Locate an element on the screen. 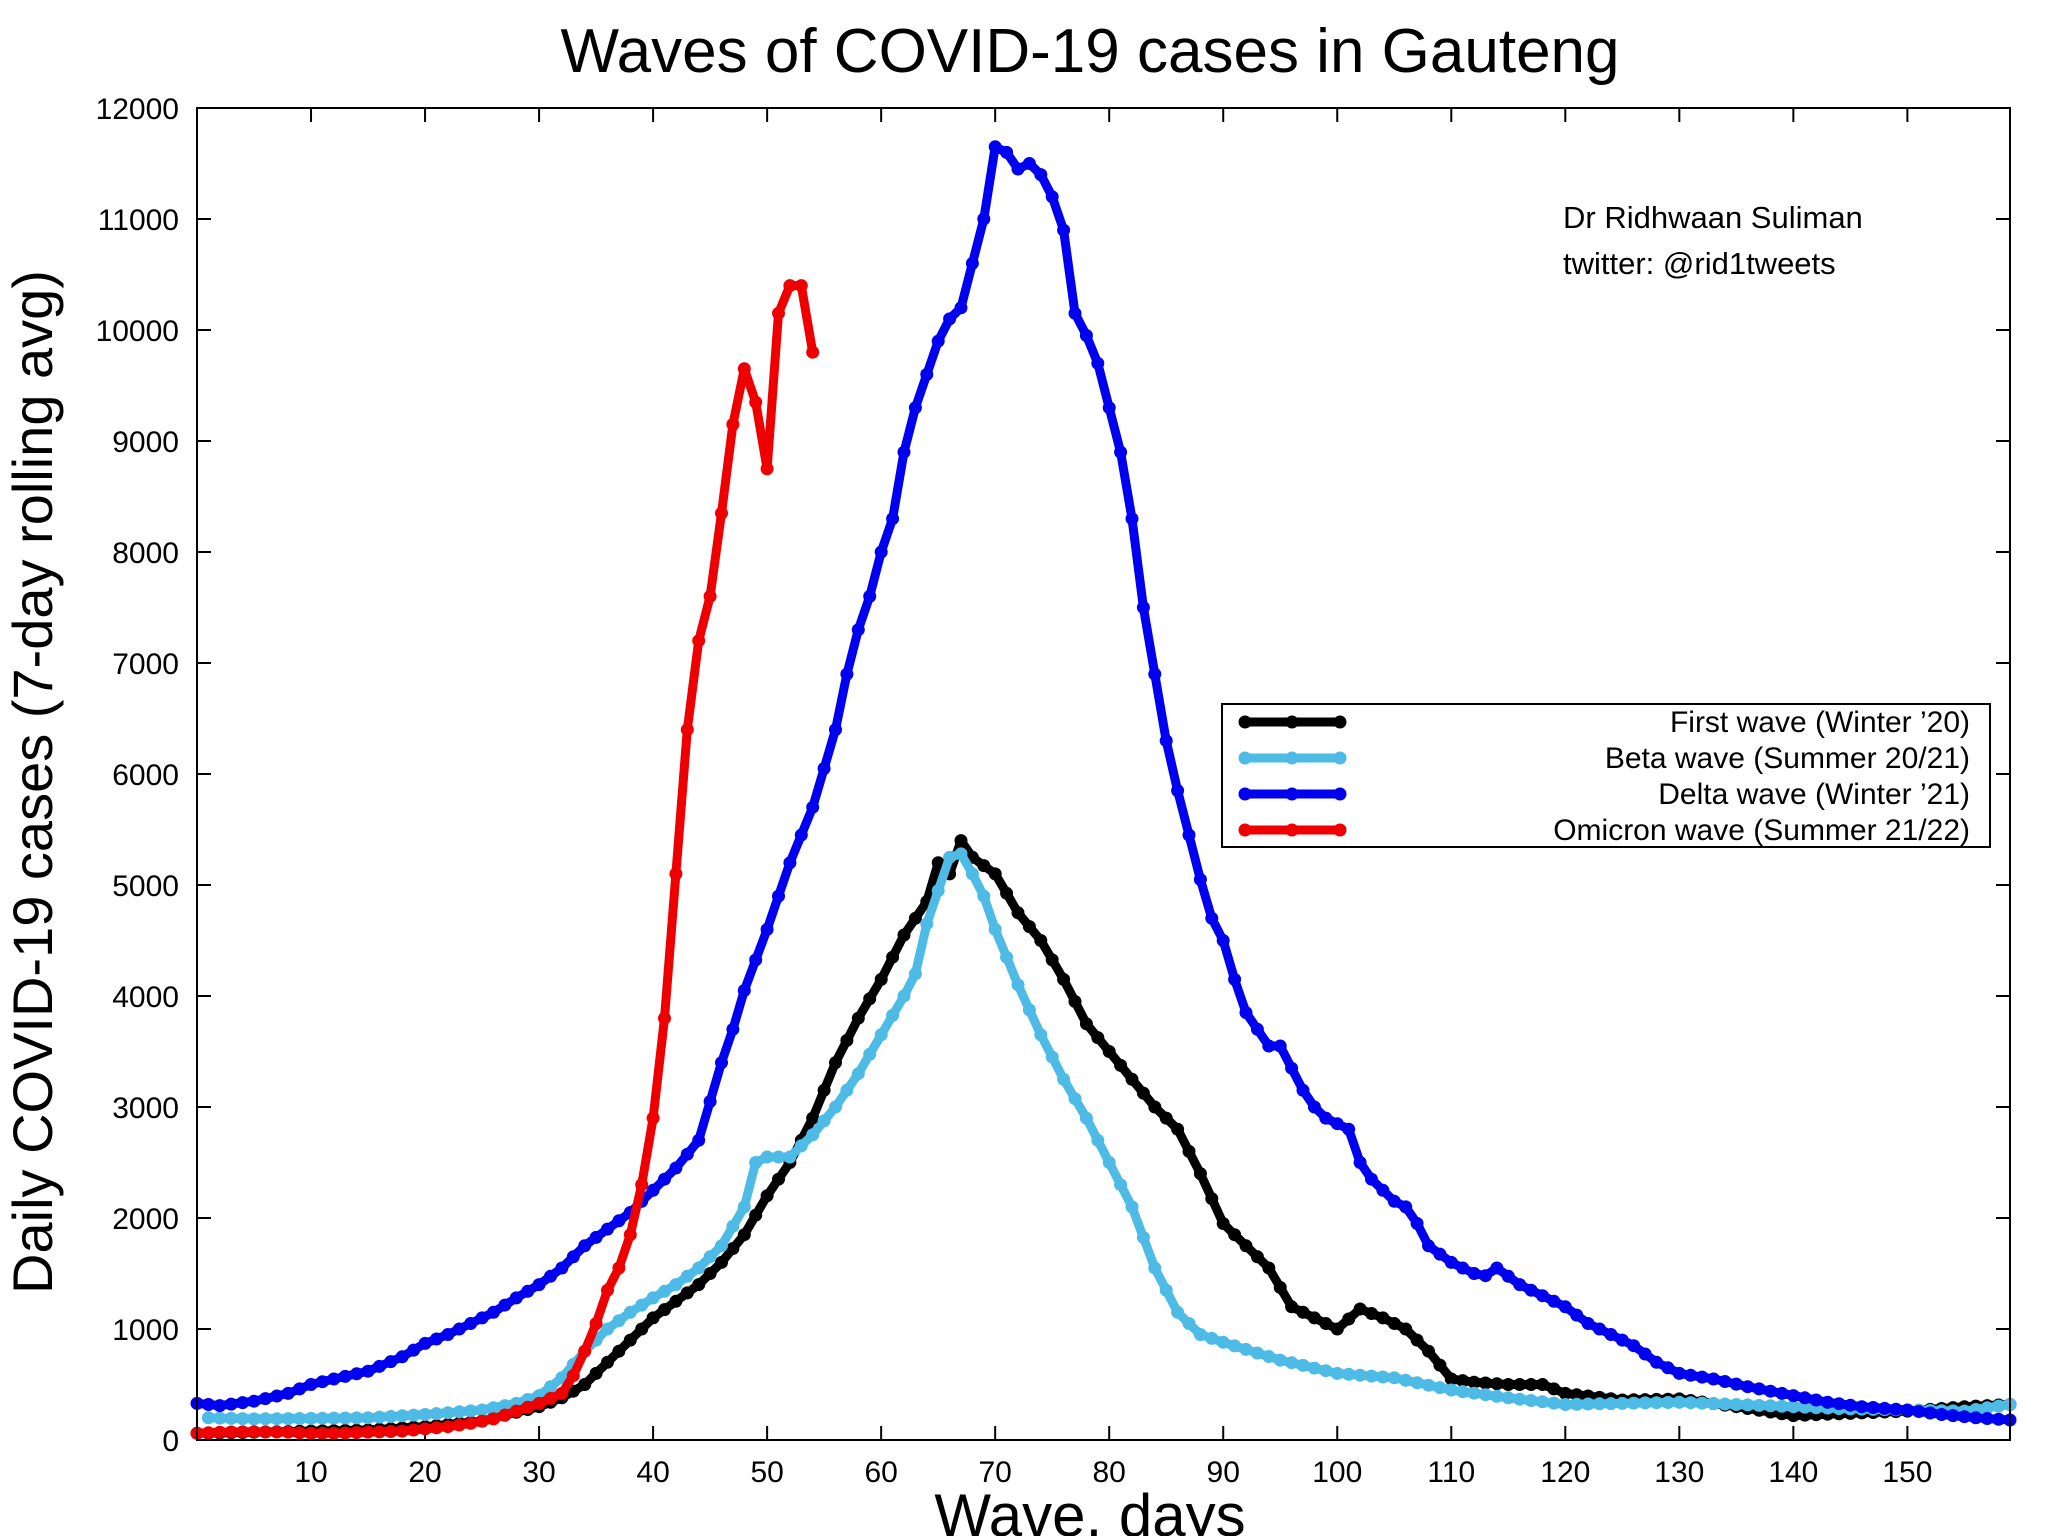 The height and width of the screenshot is (1536, 2048). x-tick-label: 60 is located at coordinates (880, 1472).